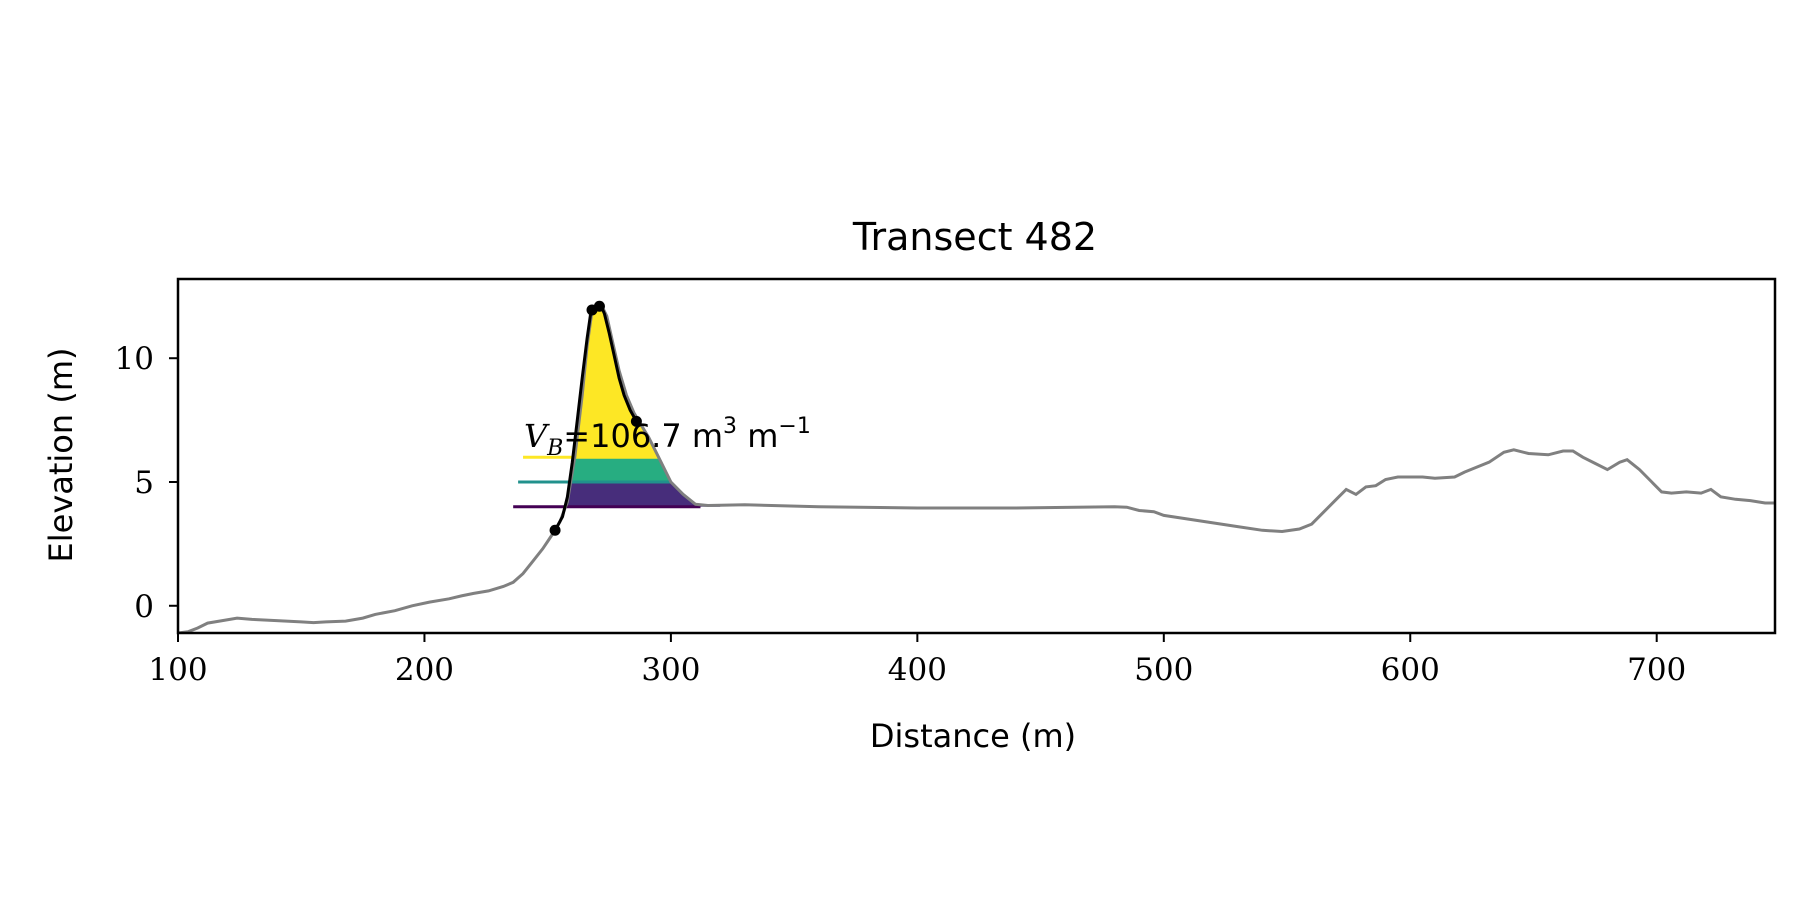 The image size is (1800, 900). Describe the element at coordinates (134, 359) in the screenshot. I see `y-tick-label: 10` at that location.